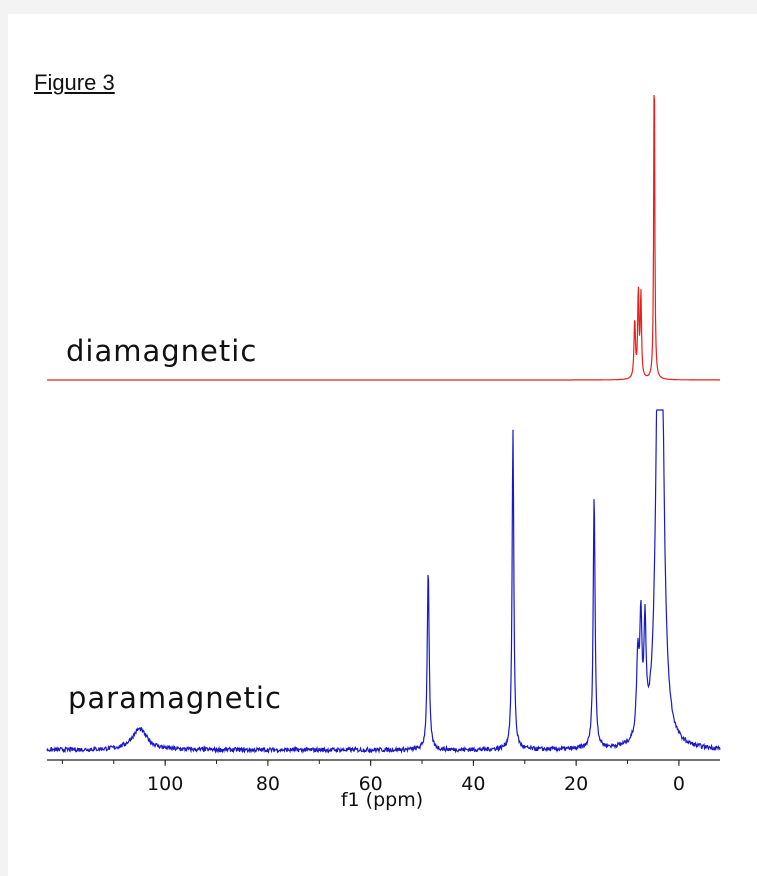  Describe the element at coordinates (175, 698) in the screenshot. I see `paramagnetic-label: paramagnetic` at that location.